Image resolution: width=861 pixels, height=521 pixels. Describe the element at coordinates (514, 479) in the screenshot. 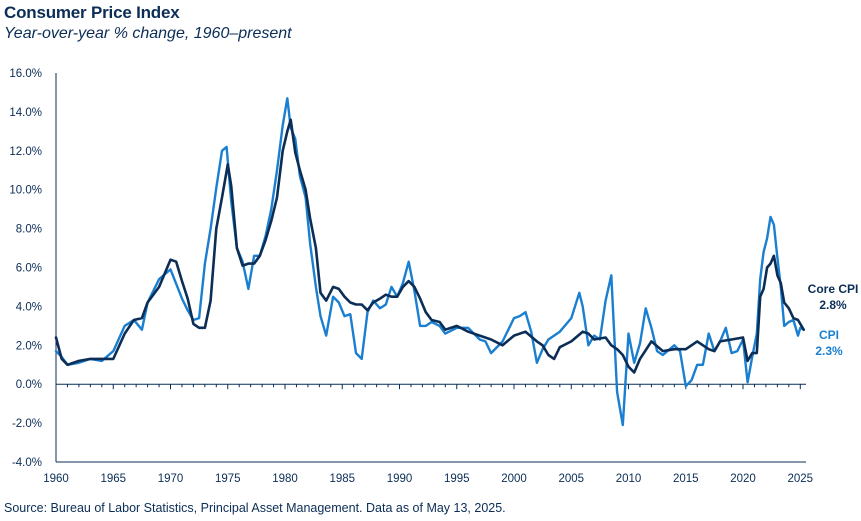

I see `x-tick-label: 2000` at that location.